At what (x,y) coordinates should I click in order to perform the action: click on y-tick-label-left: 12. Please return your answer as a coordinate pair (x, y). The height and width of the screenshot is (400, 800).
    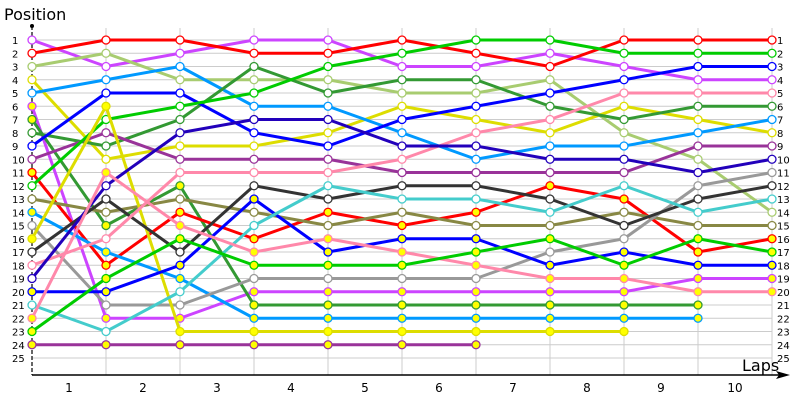
    Looking at the image, I should click on (18, 187).